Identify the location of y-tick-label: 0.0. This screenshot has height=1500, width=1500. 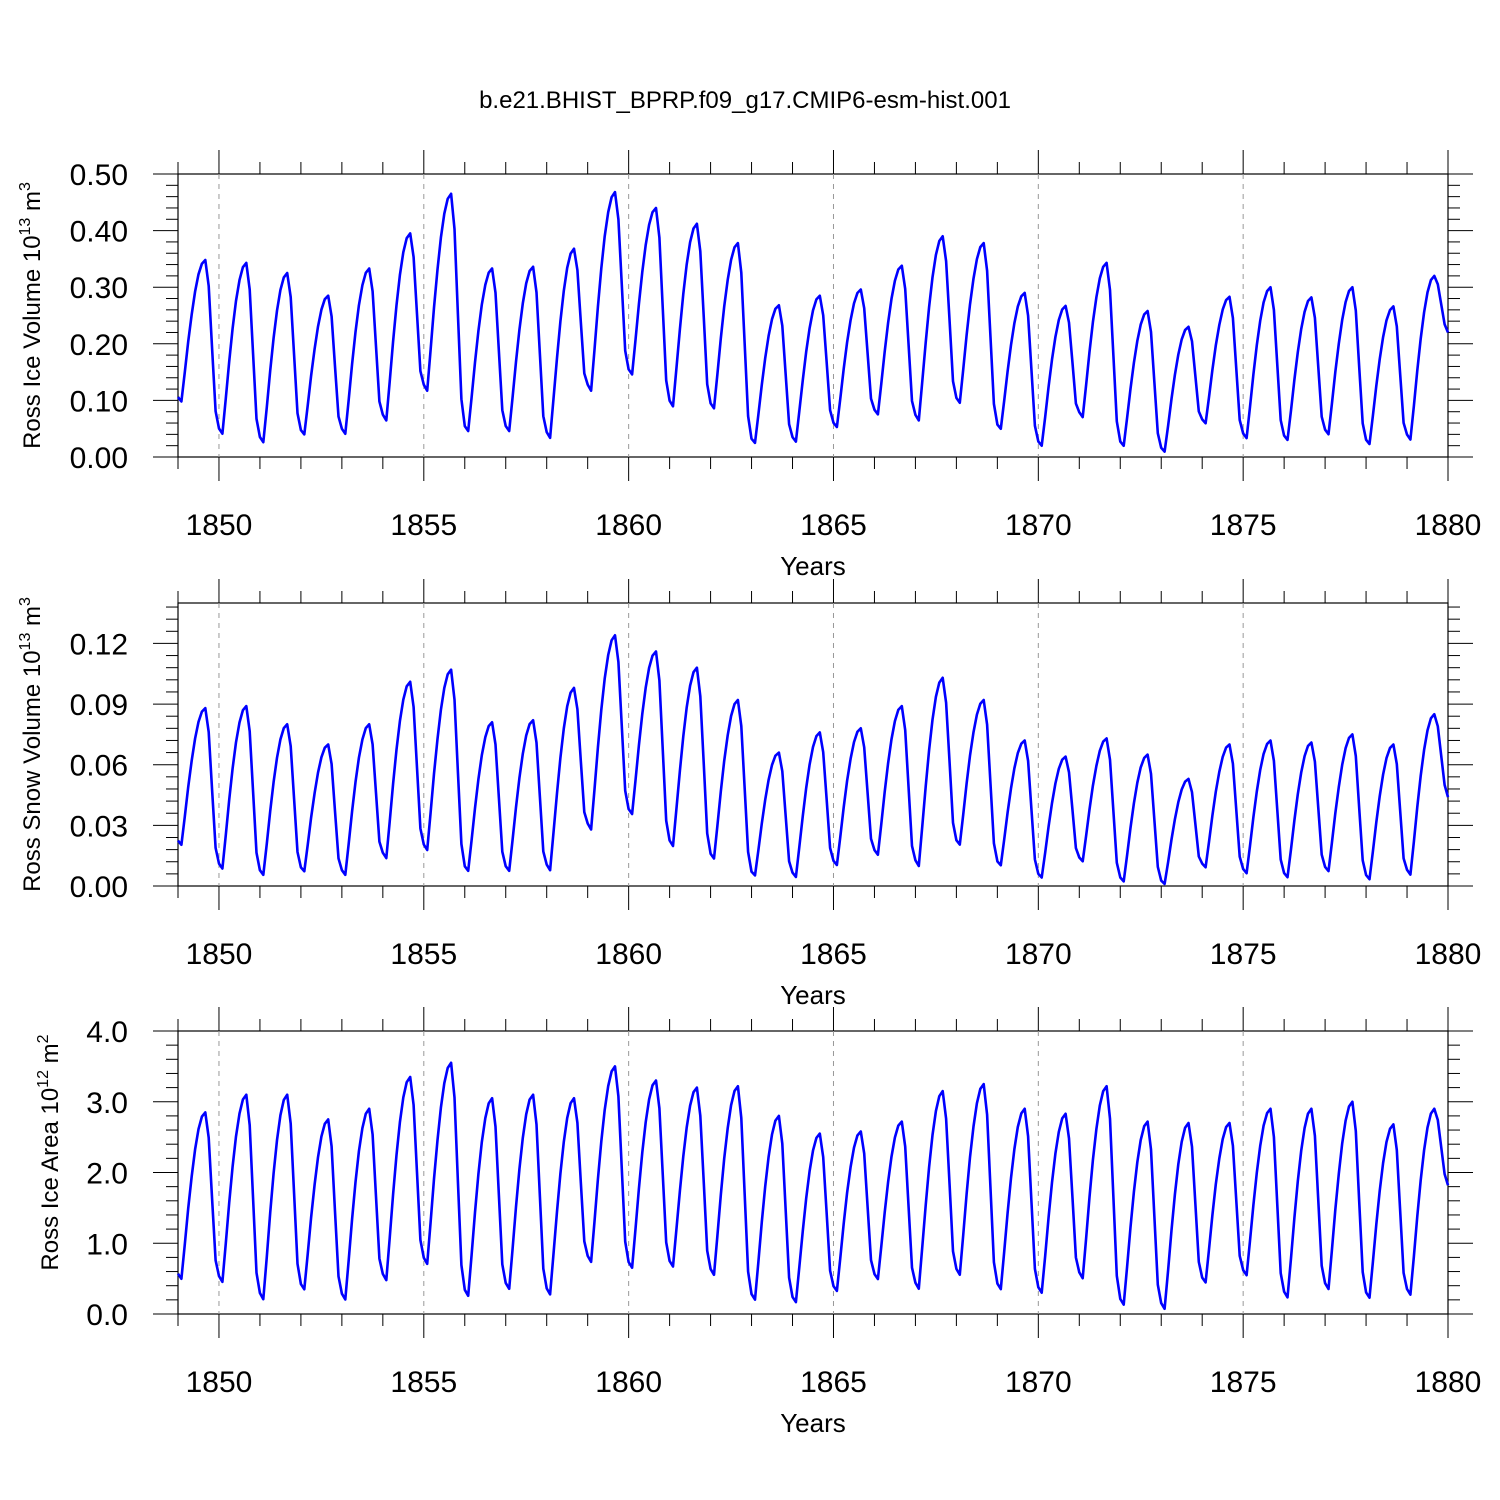
(107, 1315).